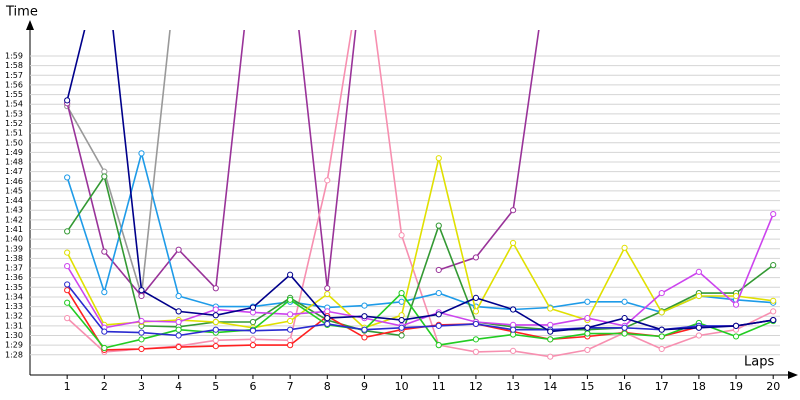 This screenshot has width=800, height=400. I want to click on y-tick-label: 1:52, so click(14, 123).